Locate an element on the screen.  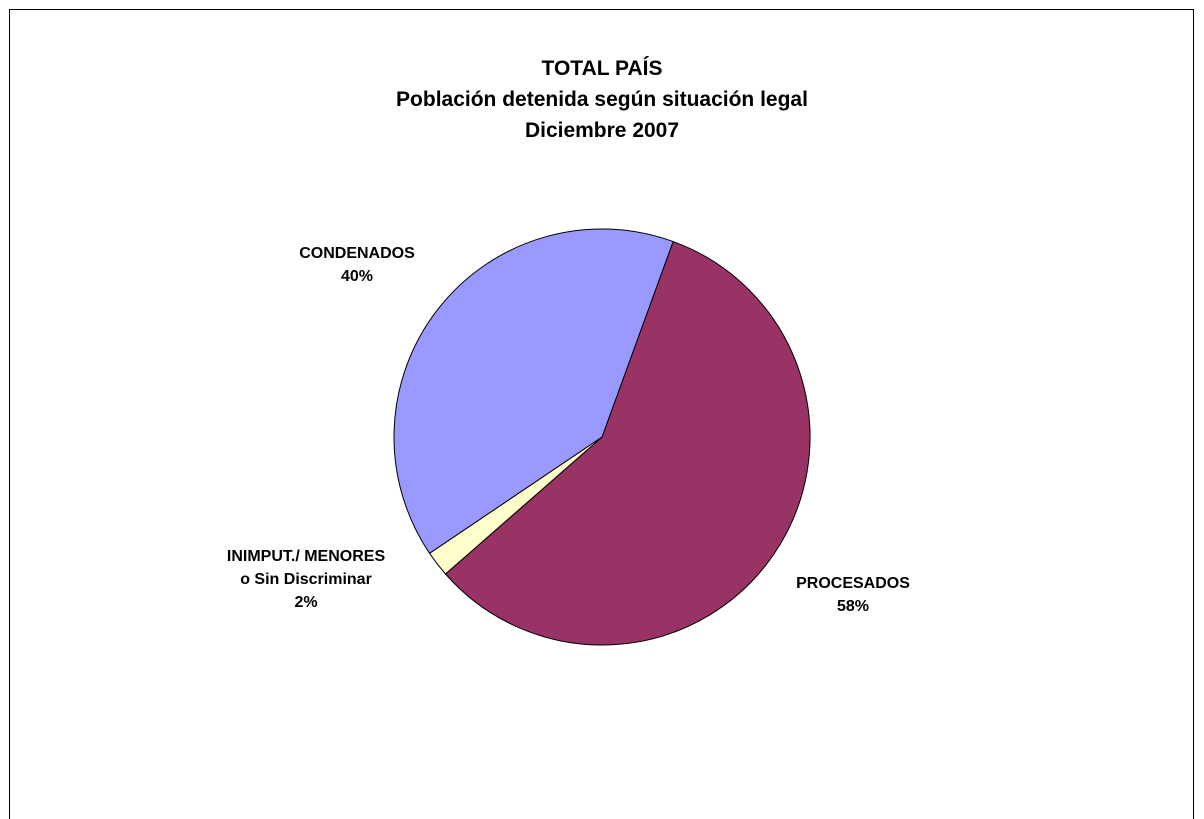
chart-title-line-2: Población detenida según situación legal is located at coordinates (602, 99).